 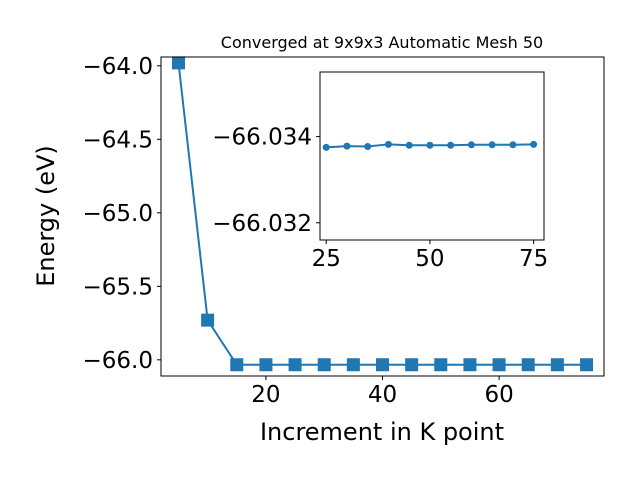 What do you see at coordinates (382, 432) in the screenshot?
I see `x-axis-label: Increment in K point` at bounding box center [382, 432].